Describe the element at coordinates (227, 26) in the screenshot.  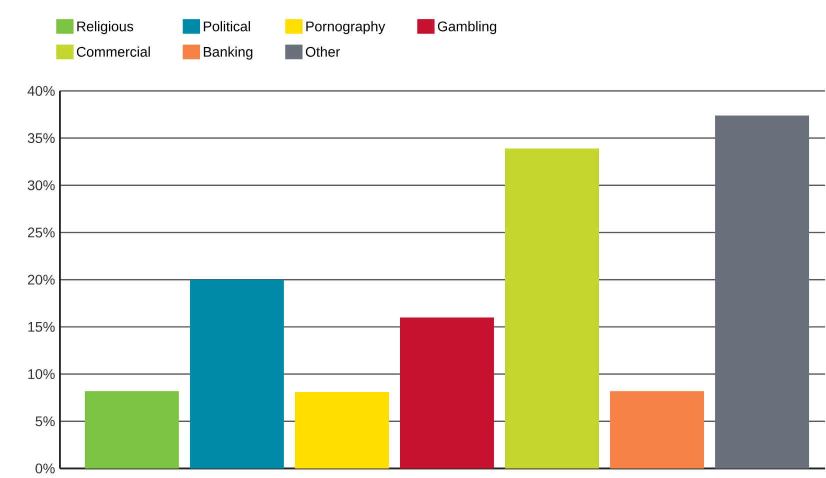
I see `legend-label: Political` at that location.